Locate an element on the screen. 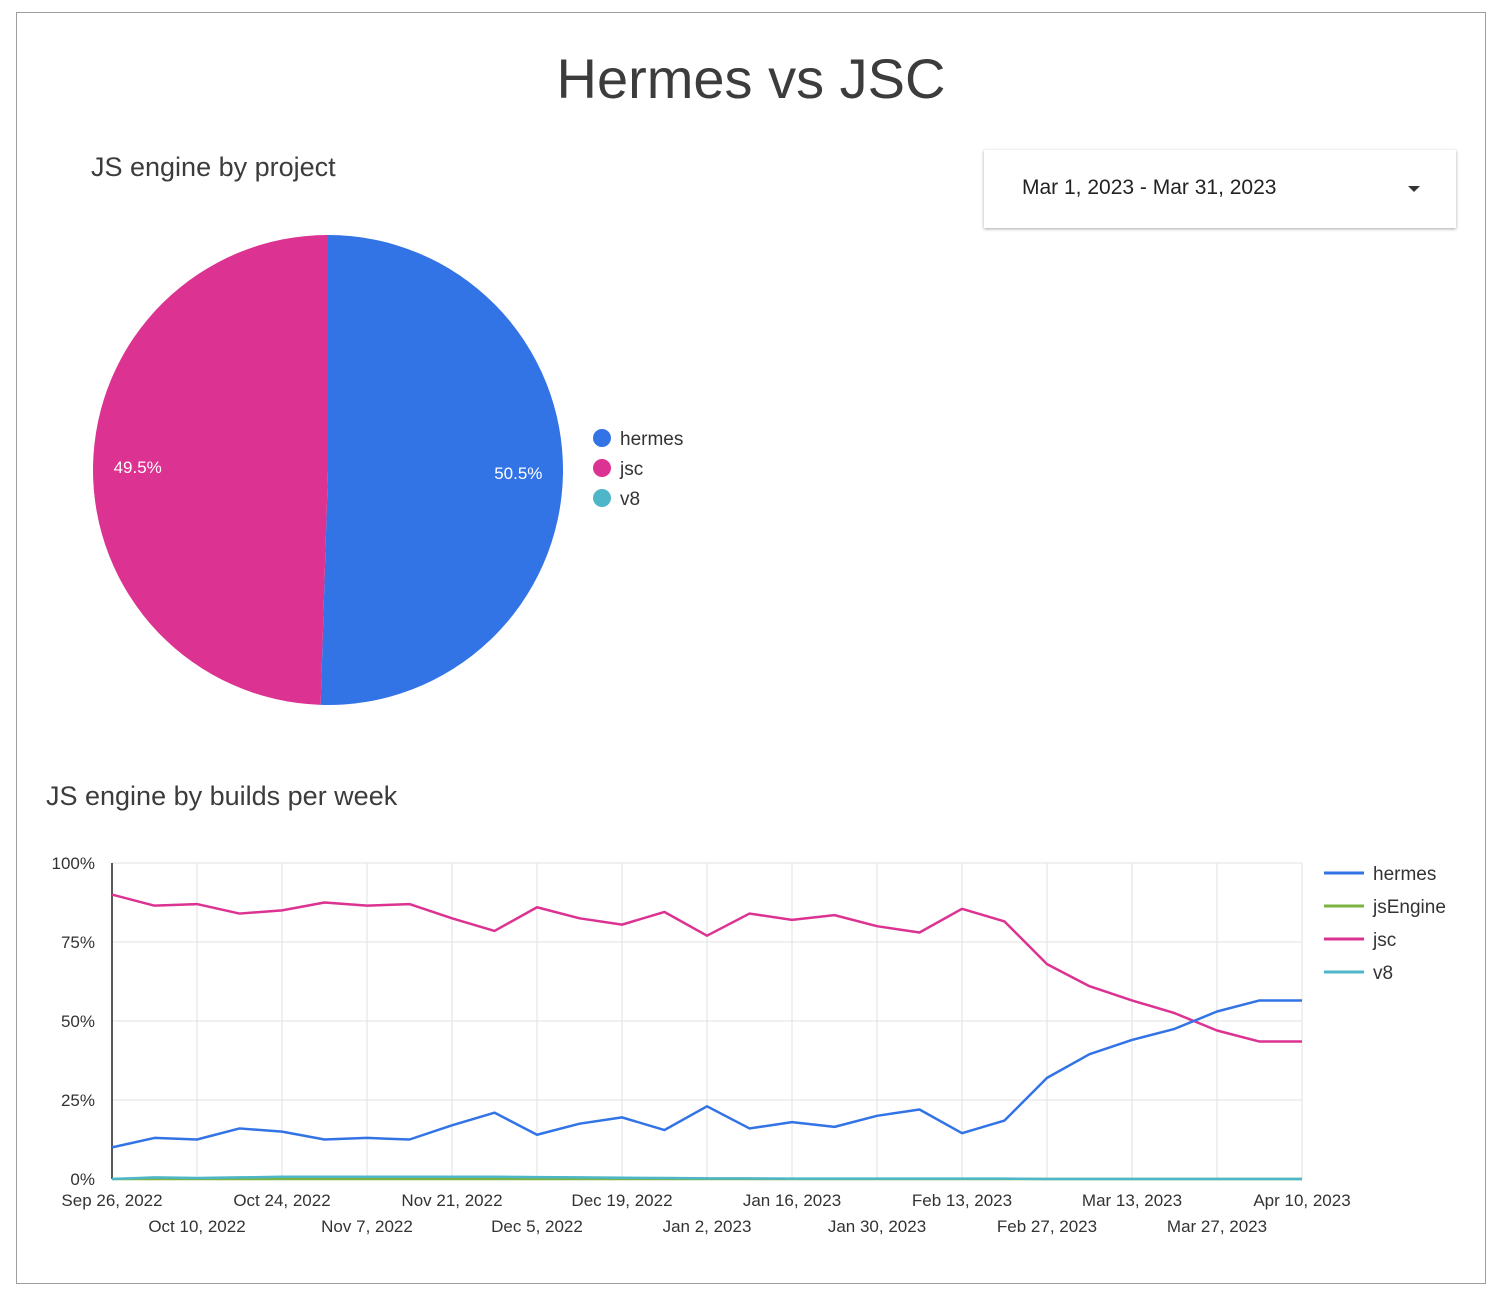  x-tick-label: Mar 27, 2023 is located at coordinates (1217, 1226).